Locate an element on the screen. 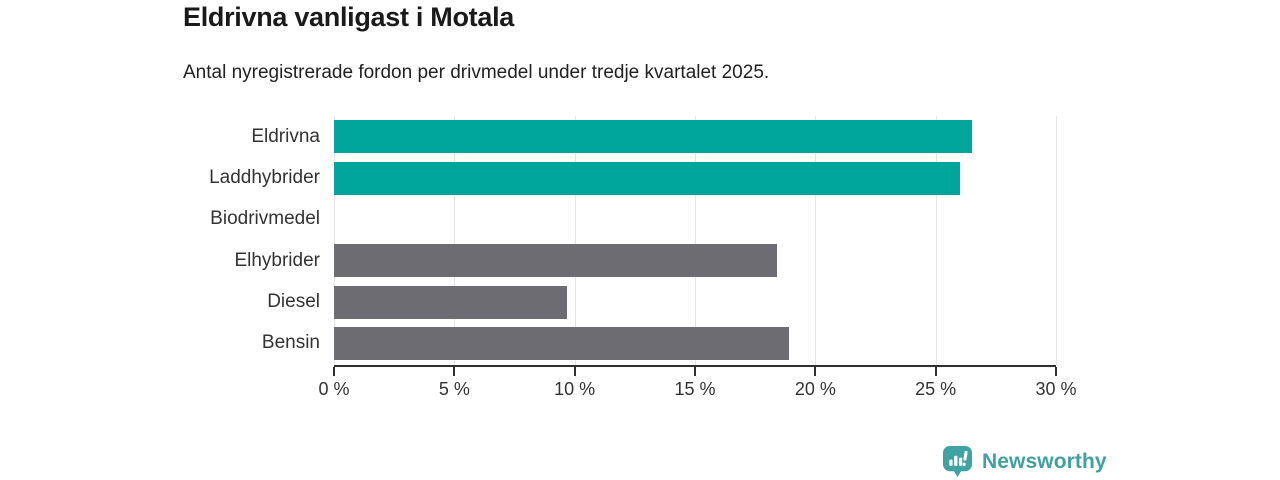  brand-logo: Newsworthy is located at coordinates (1024, 461).